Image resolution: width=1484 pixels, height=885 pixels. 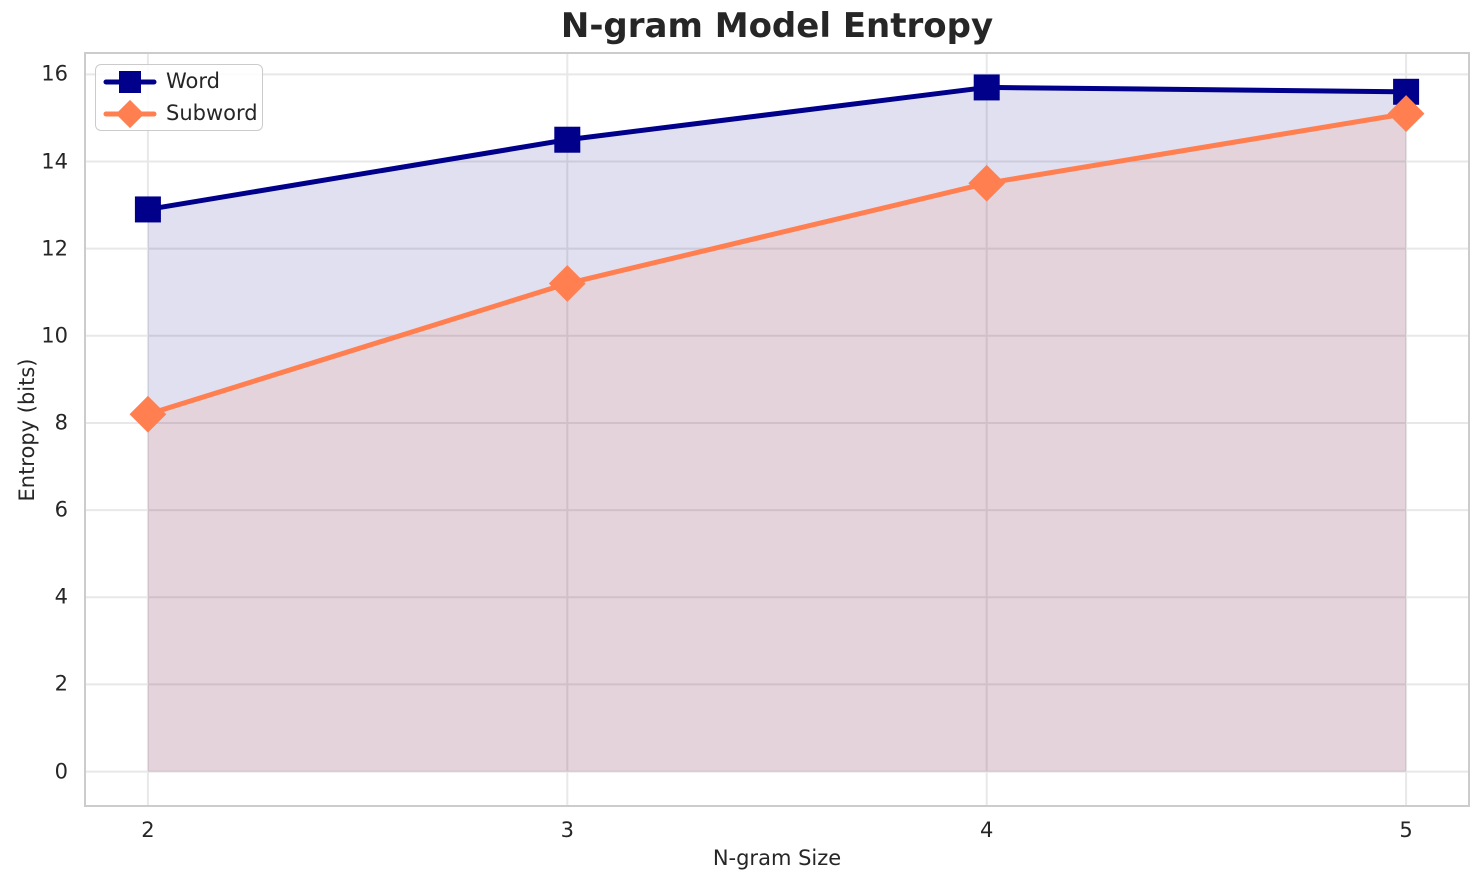 I want to click on word-line, so click(x=777, y=148).